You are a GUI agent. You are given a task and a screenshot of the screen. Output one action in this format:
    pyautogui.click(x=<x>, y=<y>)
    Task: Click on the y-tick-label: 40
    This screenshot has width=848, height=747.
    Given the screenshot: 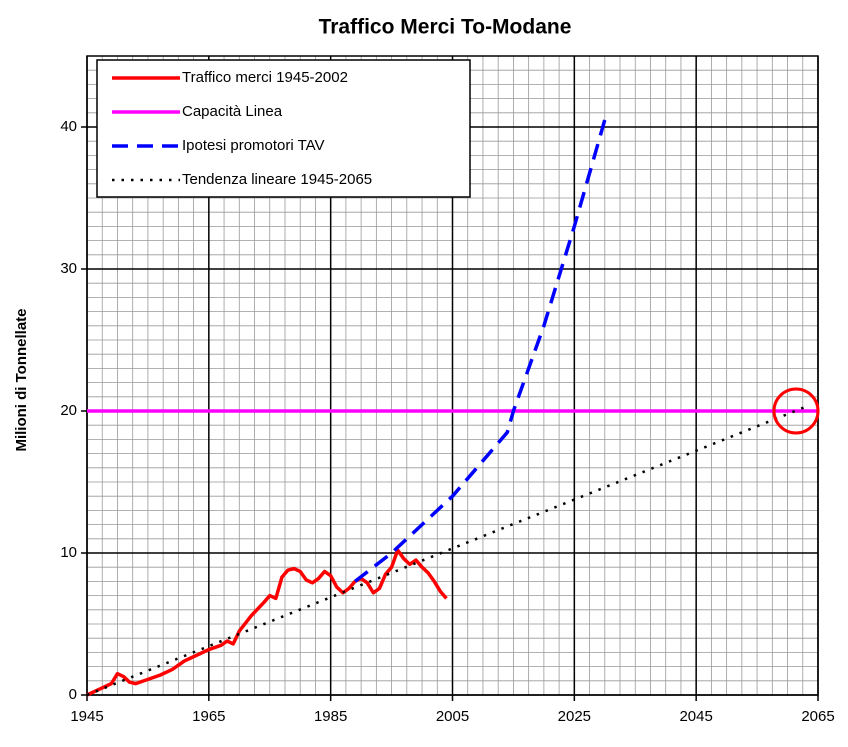 What is the action you would take?
    pyautogui.click(x=68, y=126)
    